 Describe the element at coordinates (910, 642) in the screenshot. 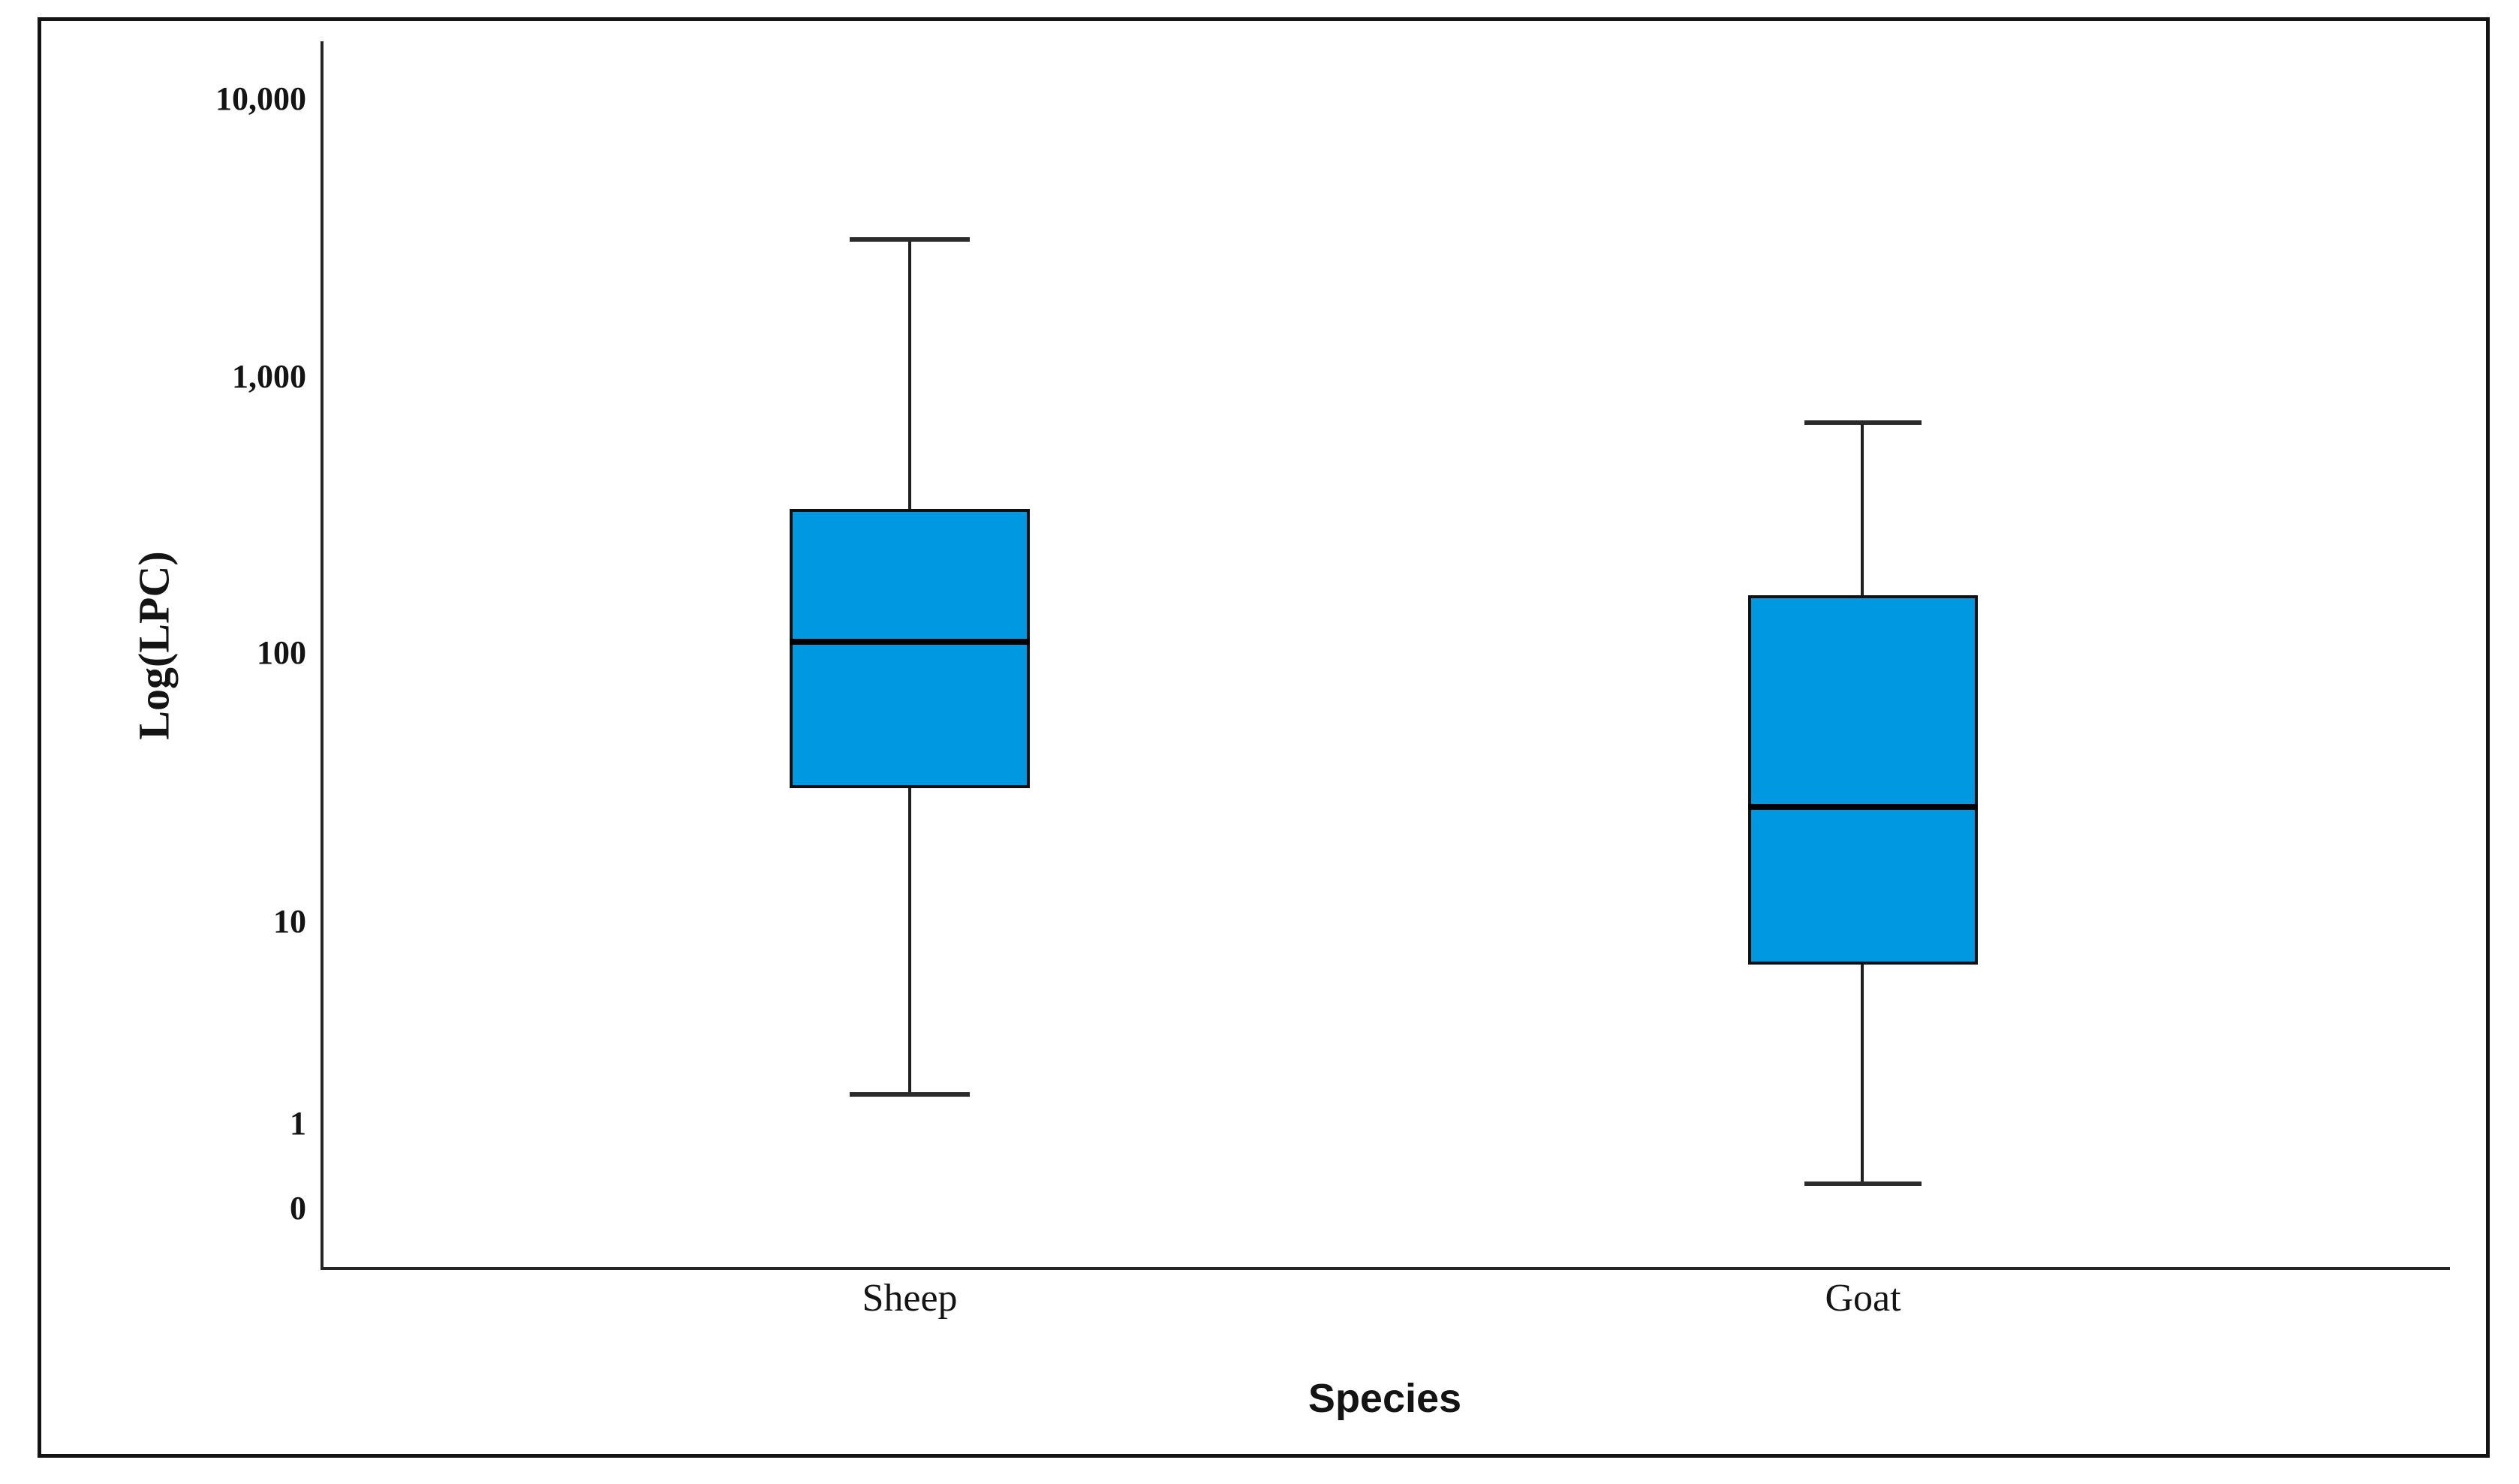

I see `median-line-sheep` at that location.